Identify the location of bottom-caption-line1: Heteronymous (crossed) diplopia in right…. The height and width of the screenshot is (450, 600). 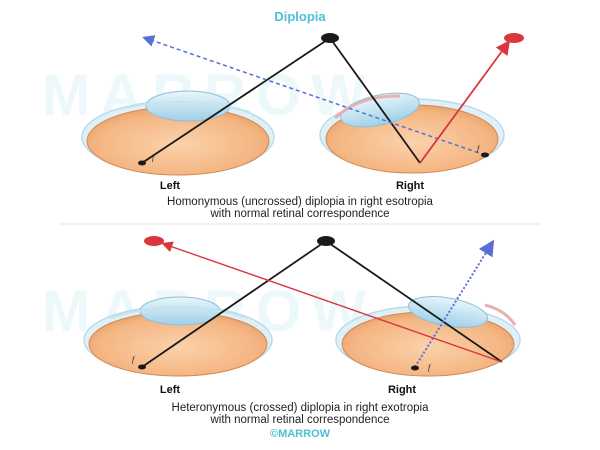
(300, 408).